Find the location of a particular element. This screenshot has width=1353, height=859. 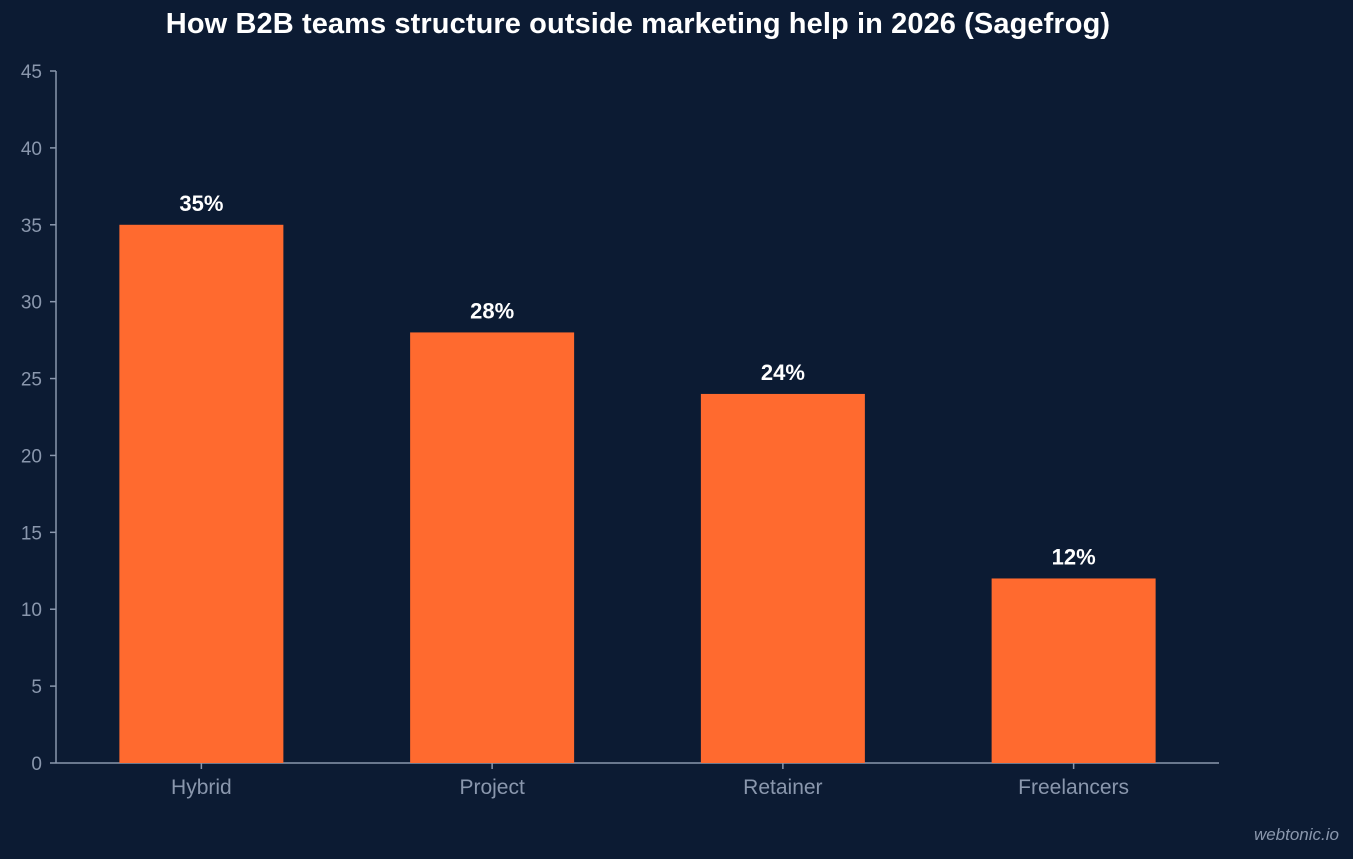

watermark: webtonic.io is located at coordinates (1296, 834).